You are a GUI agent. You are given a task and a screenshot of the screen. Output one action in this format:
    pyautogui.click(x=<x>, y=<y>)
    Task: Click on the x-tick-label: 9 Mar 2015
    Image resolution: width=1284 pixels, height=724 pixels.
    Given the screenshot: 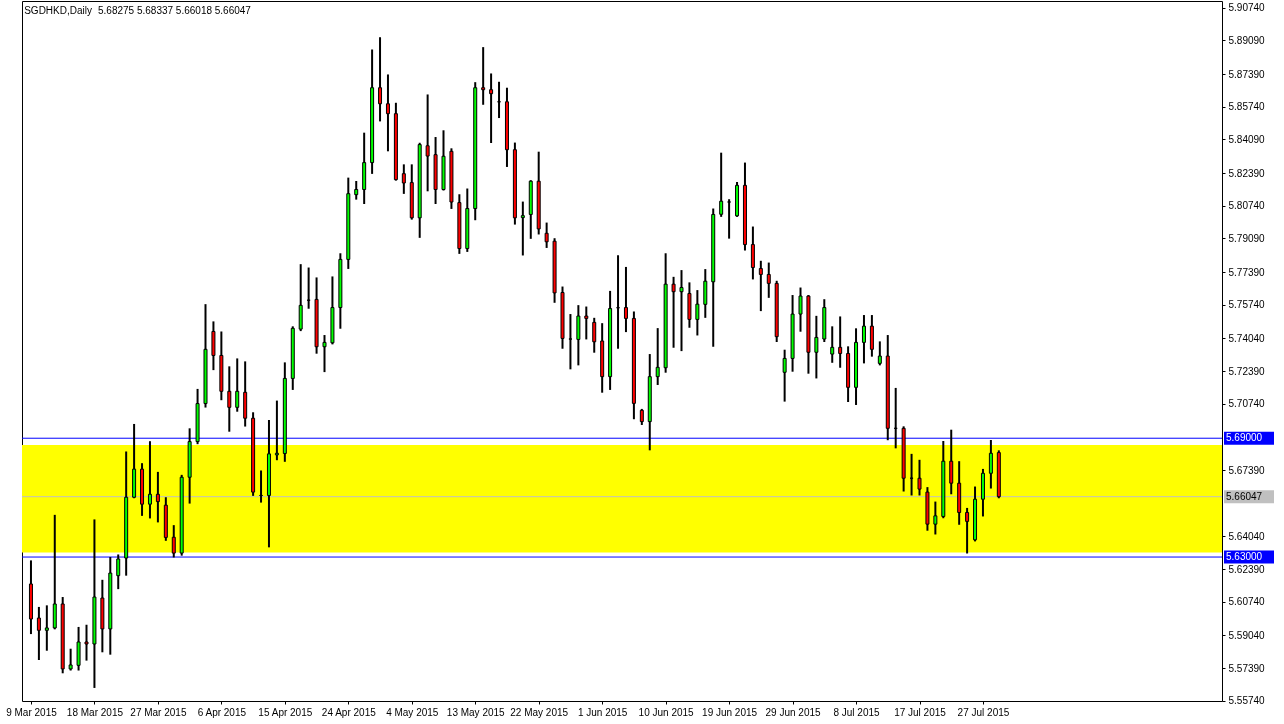 What is the action you would take?
    pyautogui.click(x=32, y=712)
    